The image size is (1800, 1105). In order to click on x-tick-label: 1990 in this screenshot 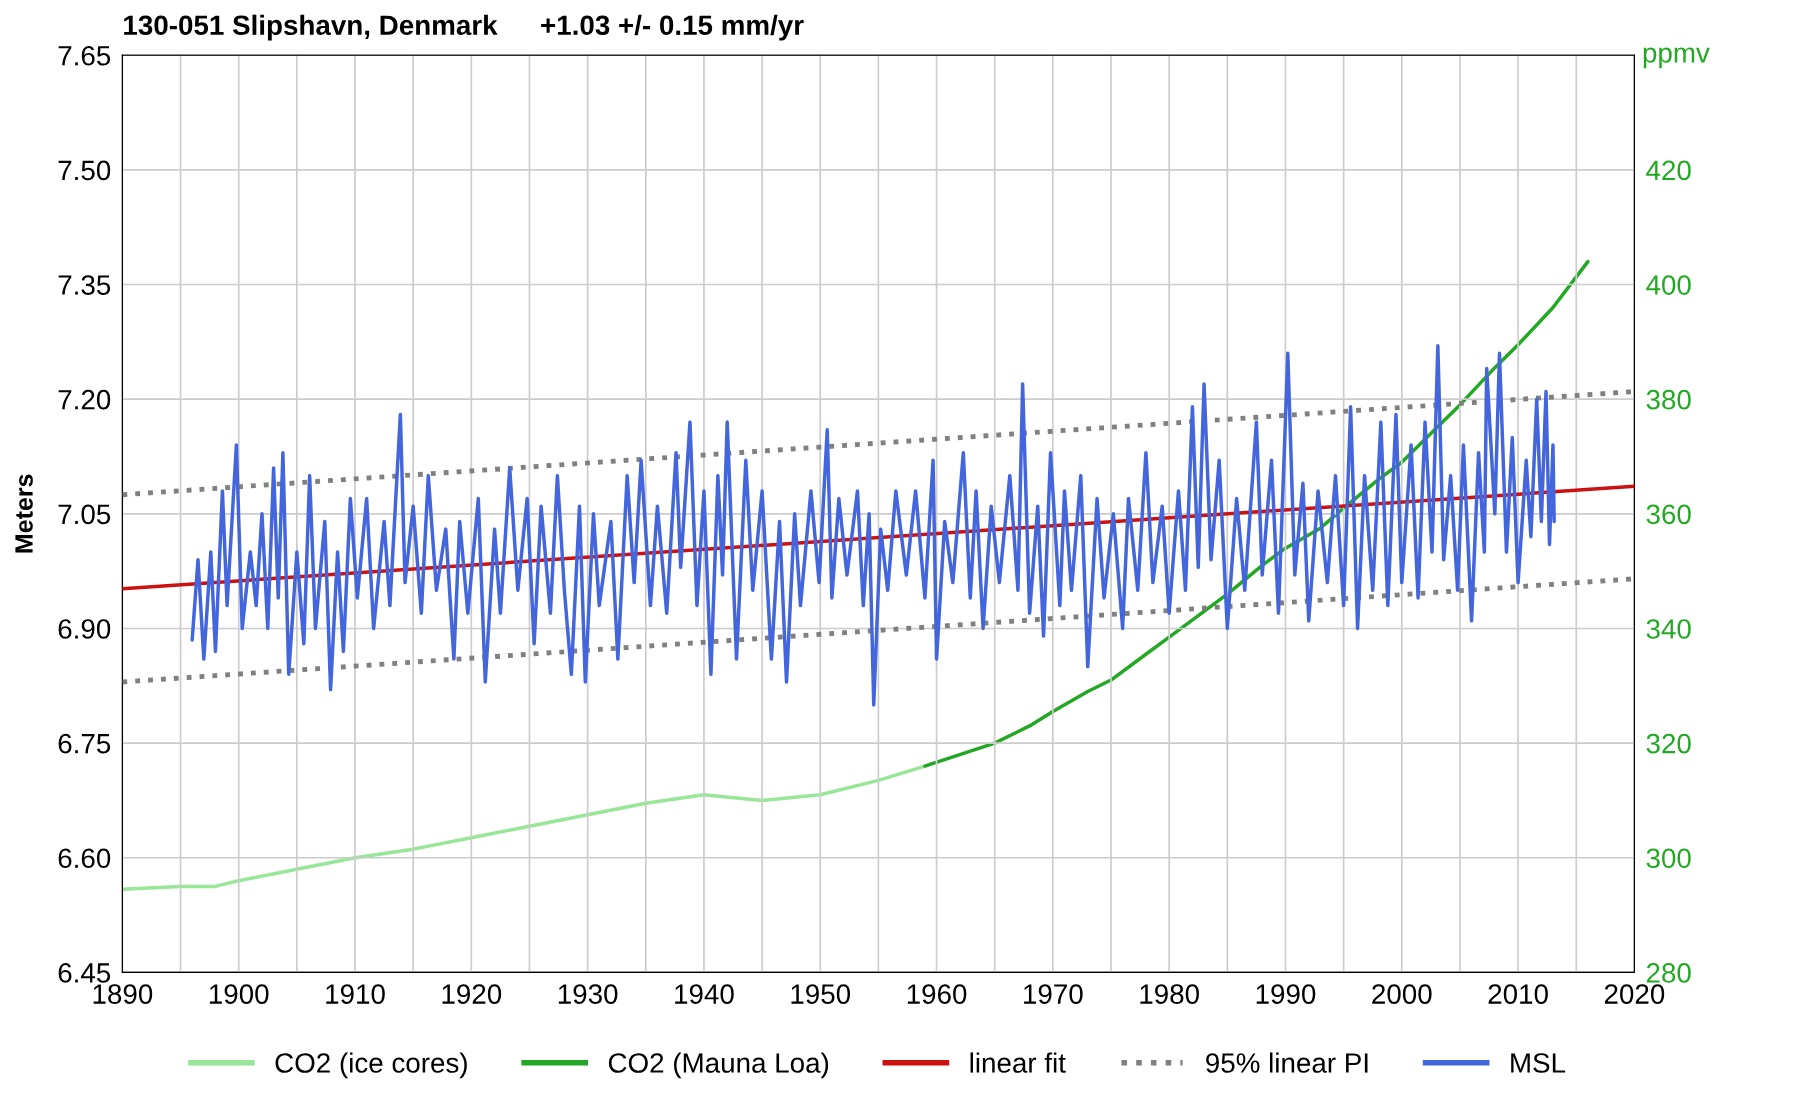, I will do `click(1286, 994)`.